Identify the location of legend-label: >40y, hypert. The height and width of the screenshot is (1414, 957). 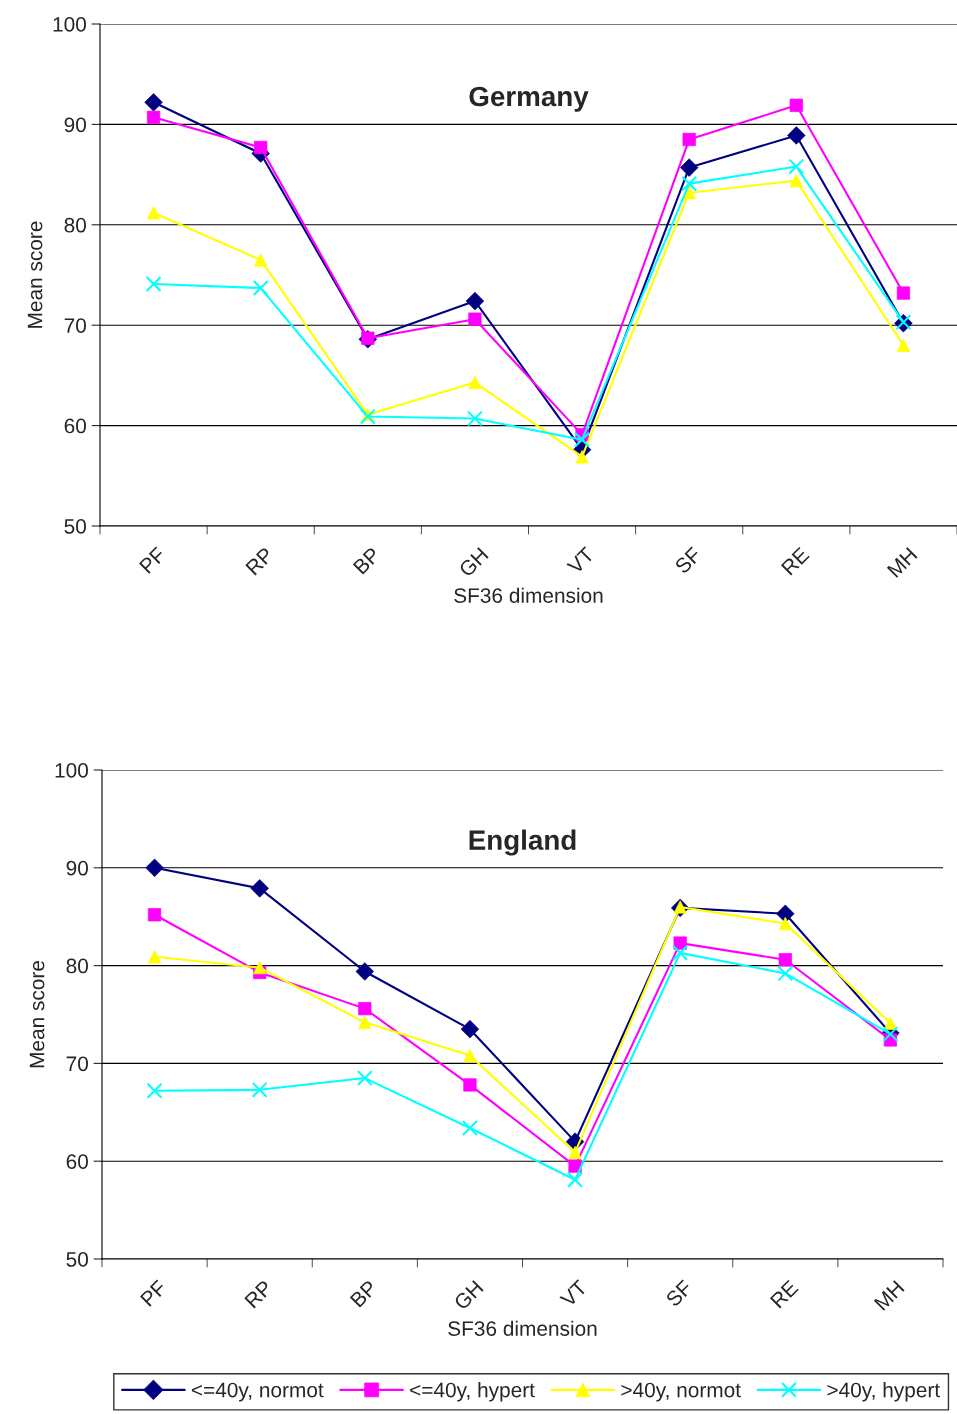
(883, 1392).